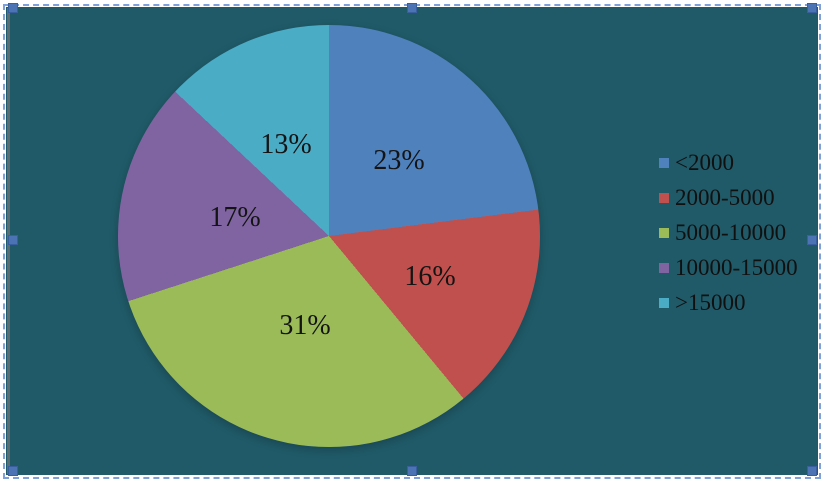  Describe the element at coordinates (235, 217) in the screenshot. I see `pie-data-label: 17%` at that location.